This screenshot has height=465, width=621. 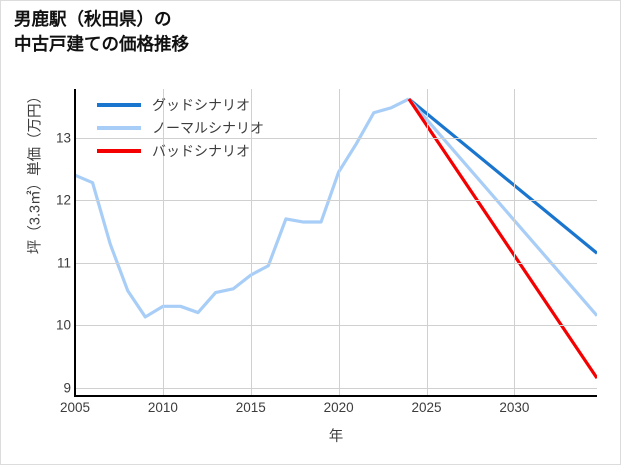 I want to click on x-tick-label: 2030, so click(x=514, y=407).